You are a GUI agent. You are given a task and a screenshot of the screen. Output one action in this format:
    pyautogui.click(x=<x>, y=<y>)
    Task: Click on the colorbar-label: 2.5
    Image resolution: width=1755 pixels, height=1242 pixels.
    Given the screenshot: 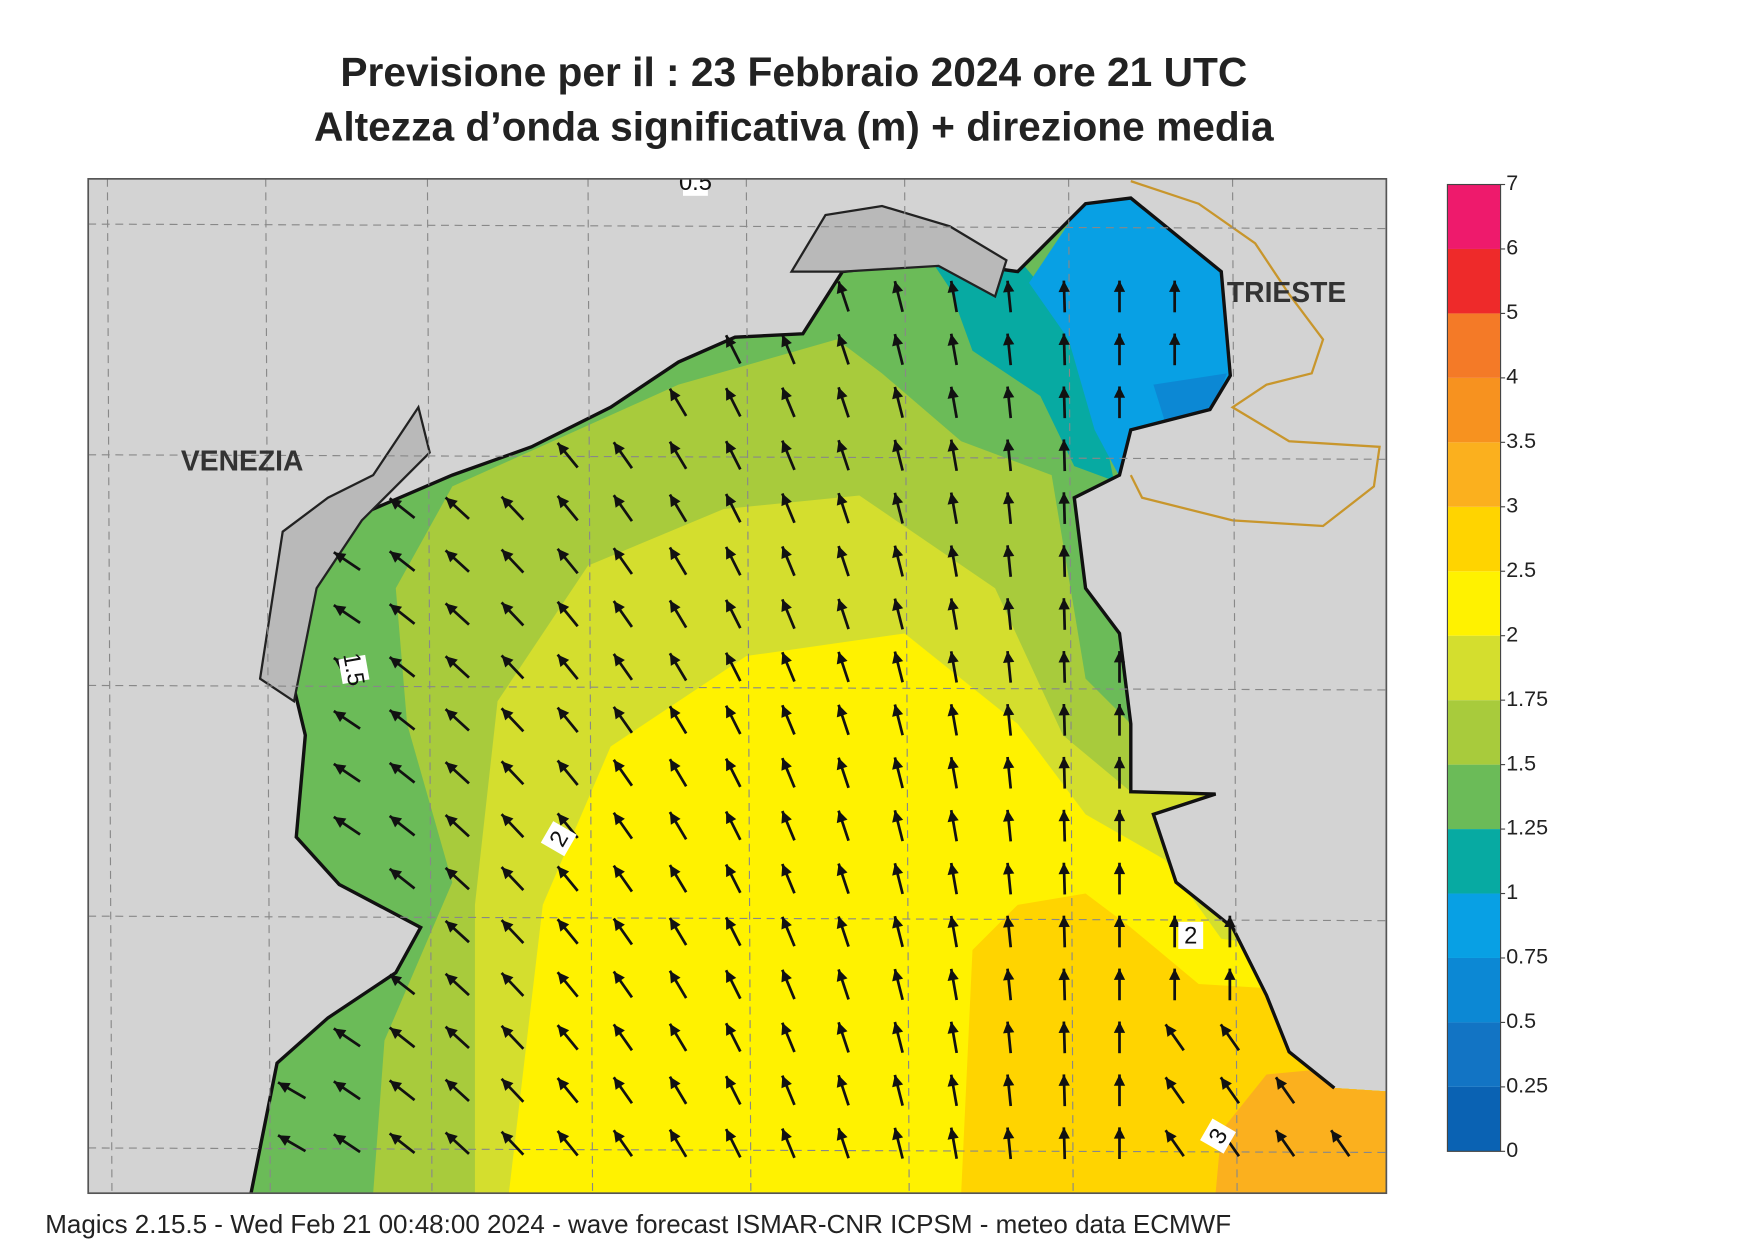 What is the action you would take?
    pyautogui.click(x=1521, y=570)
    